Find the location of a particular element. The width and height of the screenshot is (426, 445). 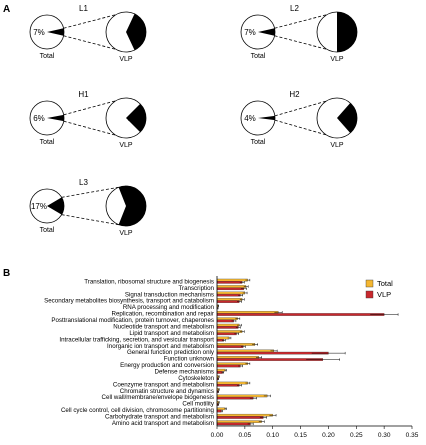

category-label: Carbohydrate transport and metabolism is located at coordinates (159, 417).